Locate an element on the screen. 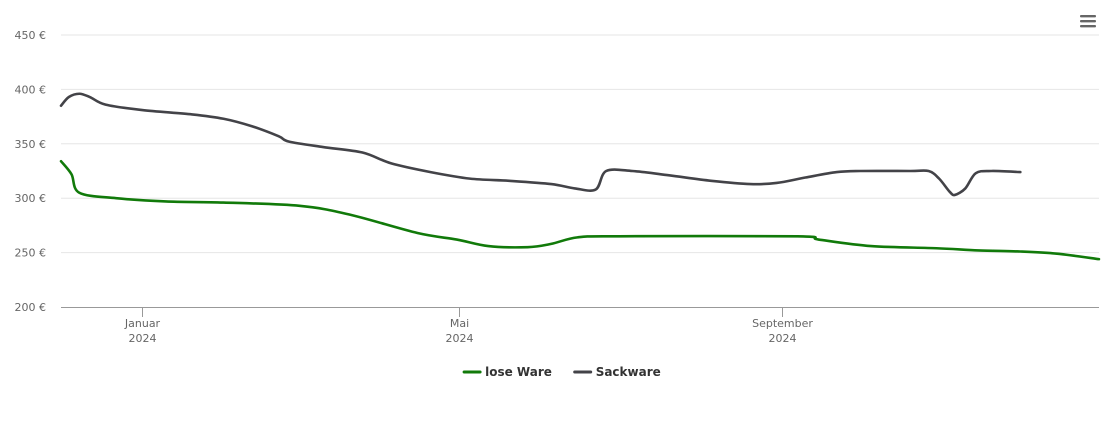 The width and height of the screenshot is (1110, 422). chart-menu-button is located at coordinates (1088, 22).